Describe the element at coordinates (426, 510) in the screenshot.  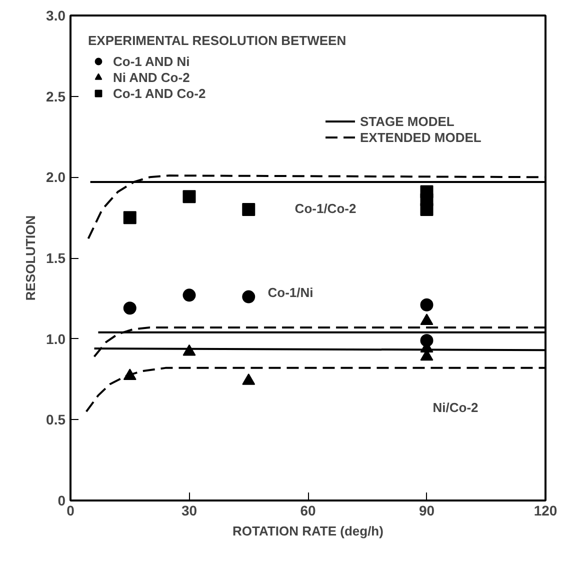
I see `x-tick-label: 90` at that location.